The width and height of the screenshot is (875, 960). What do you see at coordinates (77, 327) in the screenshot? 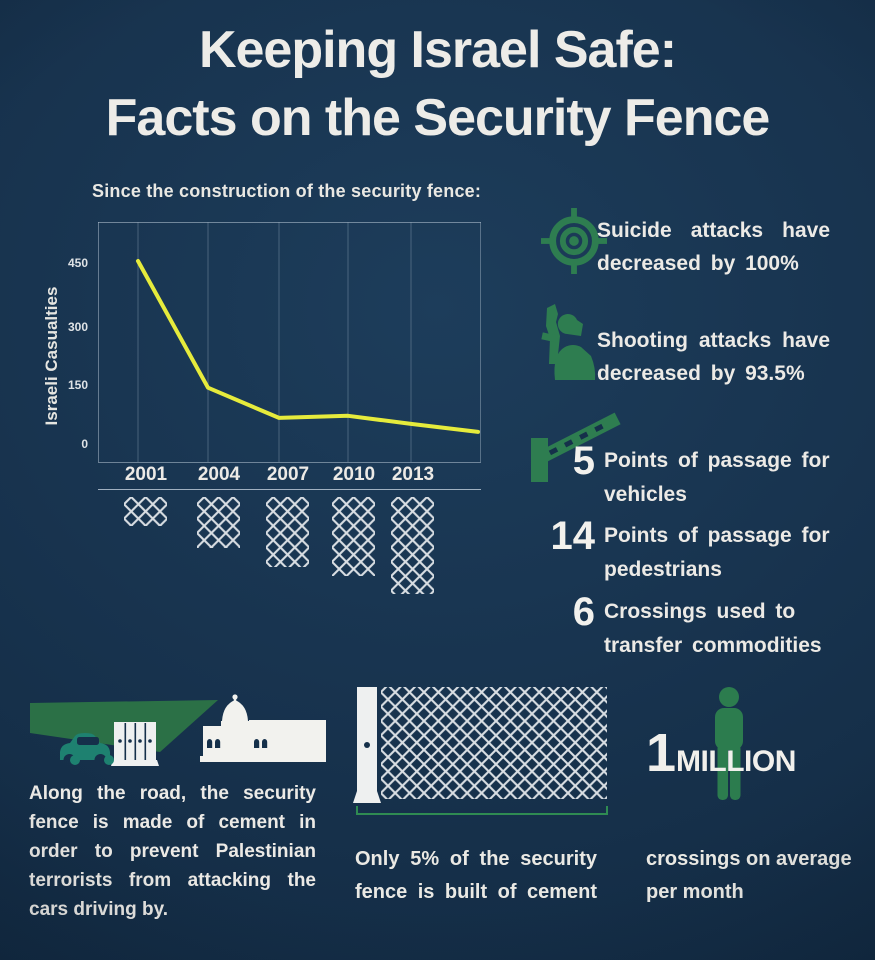
I see `y-tick-300: 300` at bounding box center [77, 327].